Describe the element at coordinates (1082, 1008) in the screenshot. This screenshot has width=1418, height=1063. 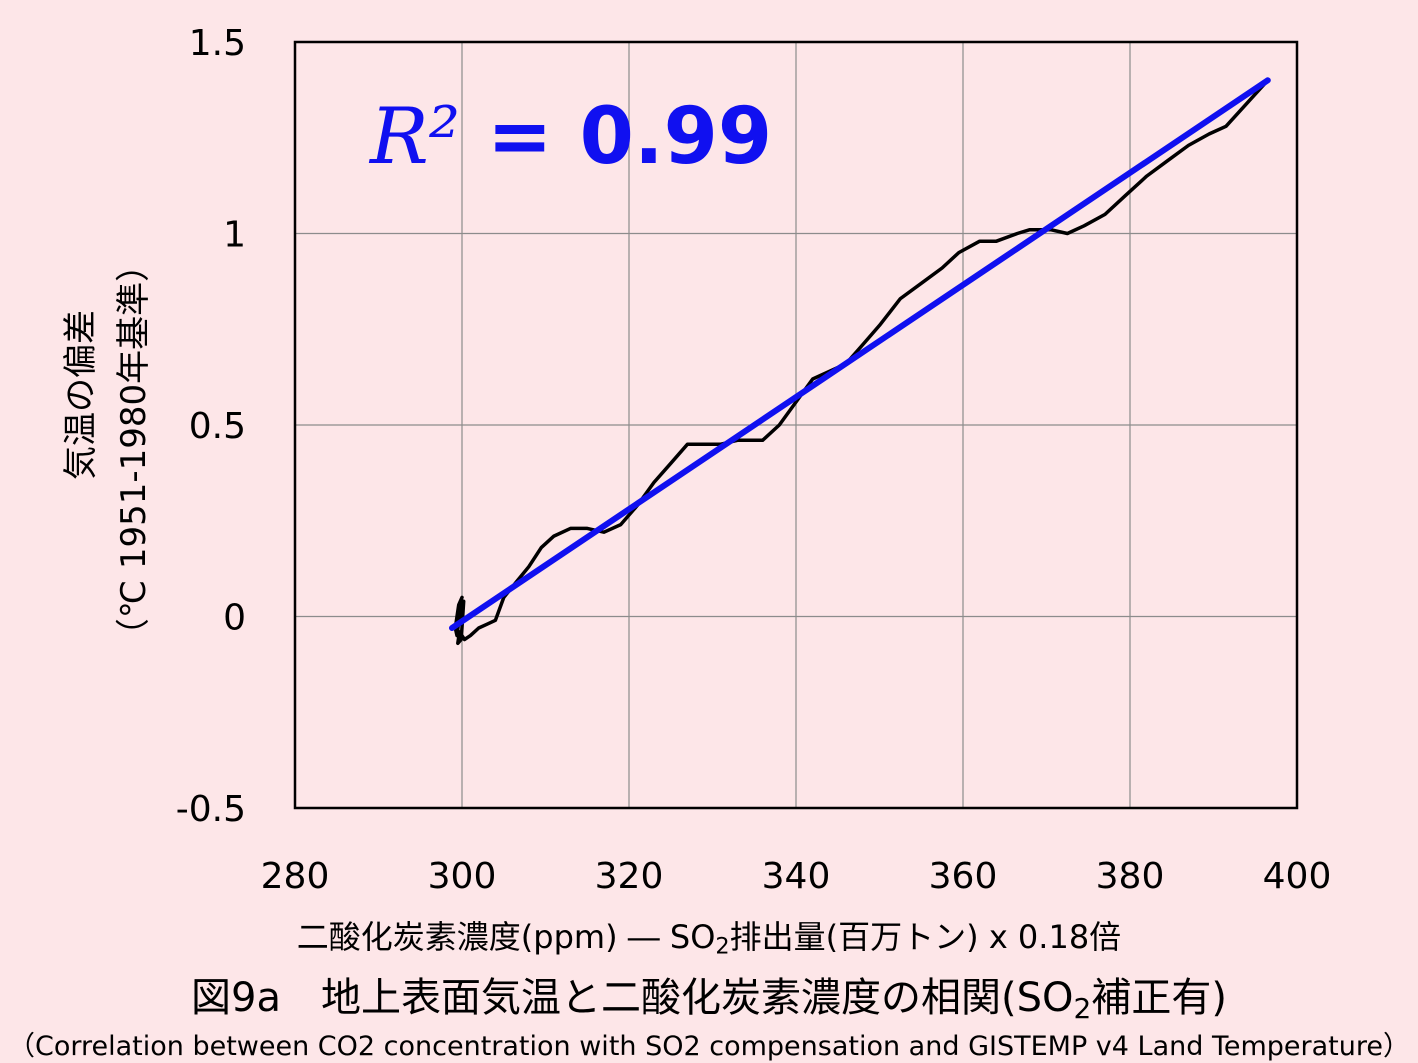
I see `figure-caption-subscript: 2` at that location.